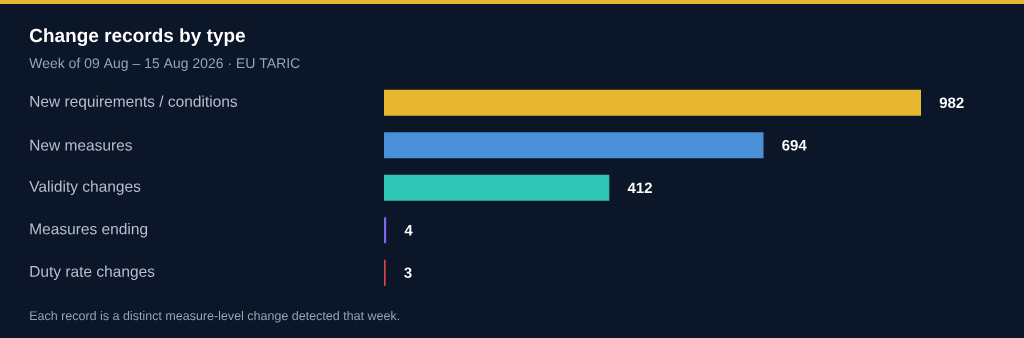  I want to click on data-label: 982, so click(951, 103).